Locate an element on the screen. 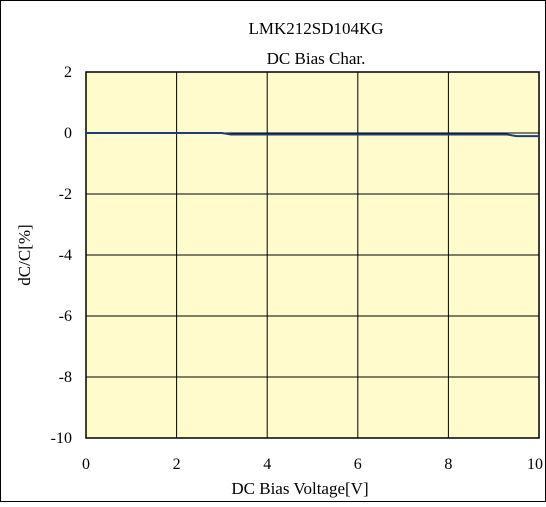  y-tick-label: -6 is located at coordinates (65, 316).